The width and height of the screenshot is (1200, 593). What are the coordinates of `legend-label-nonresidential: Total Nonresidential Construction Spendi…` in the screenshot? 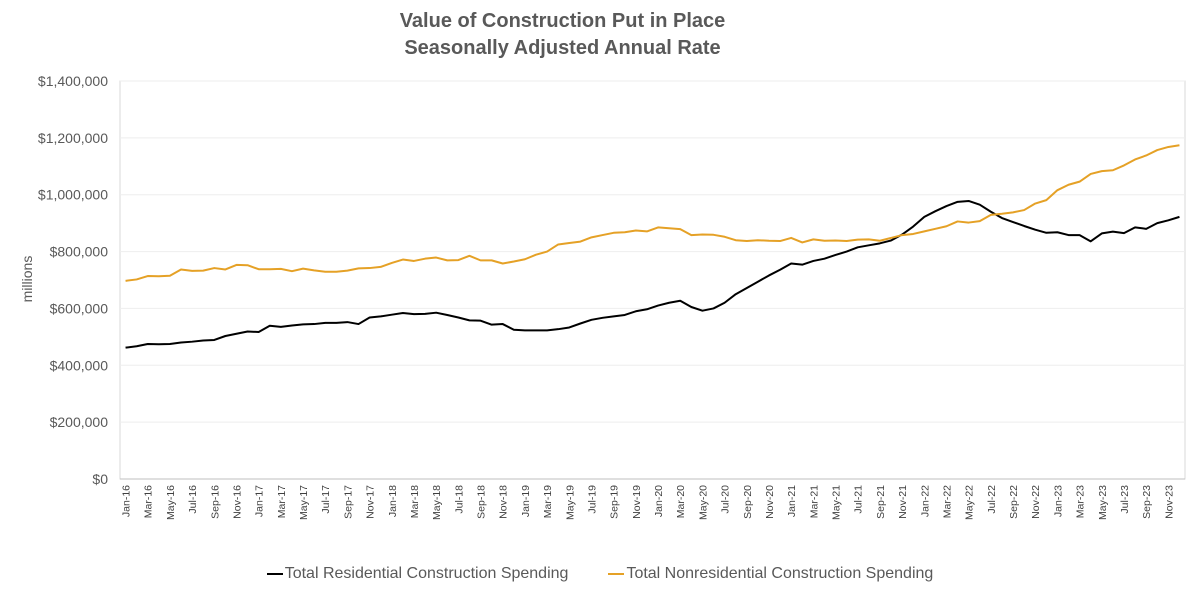 It's located at (780, 573).